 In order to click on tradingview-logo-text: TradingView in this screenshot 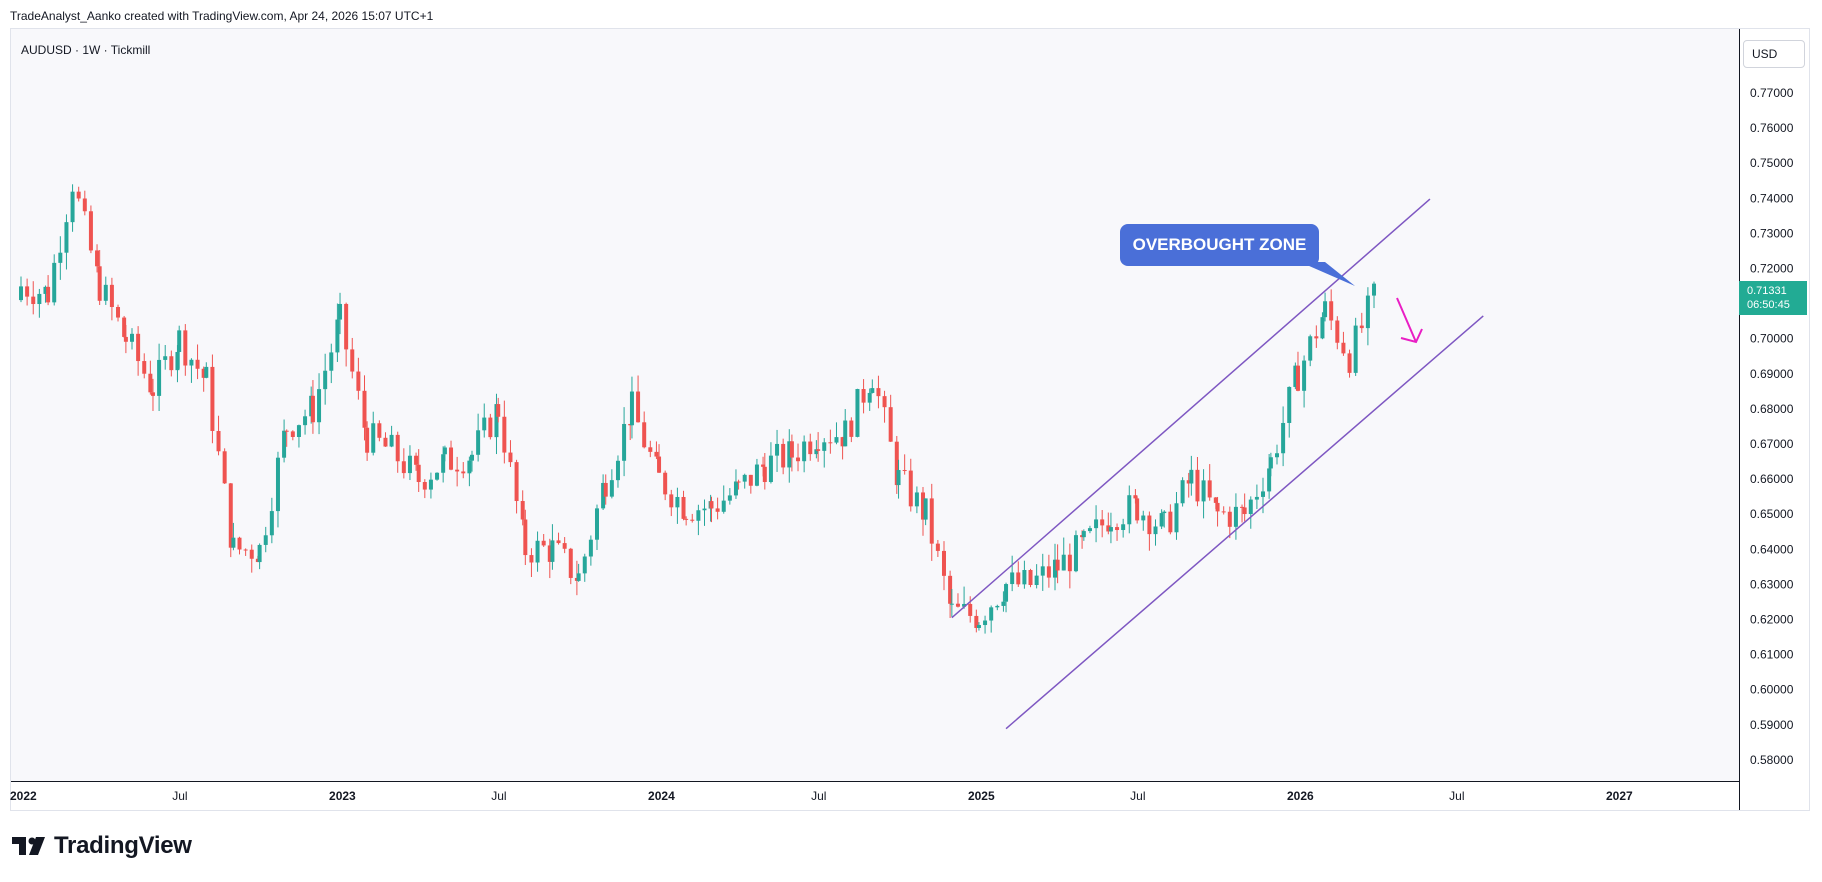, I will do `click(123, 845)`.